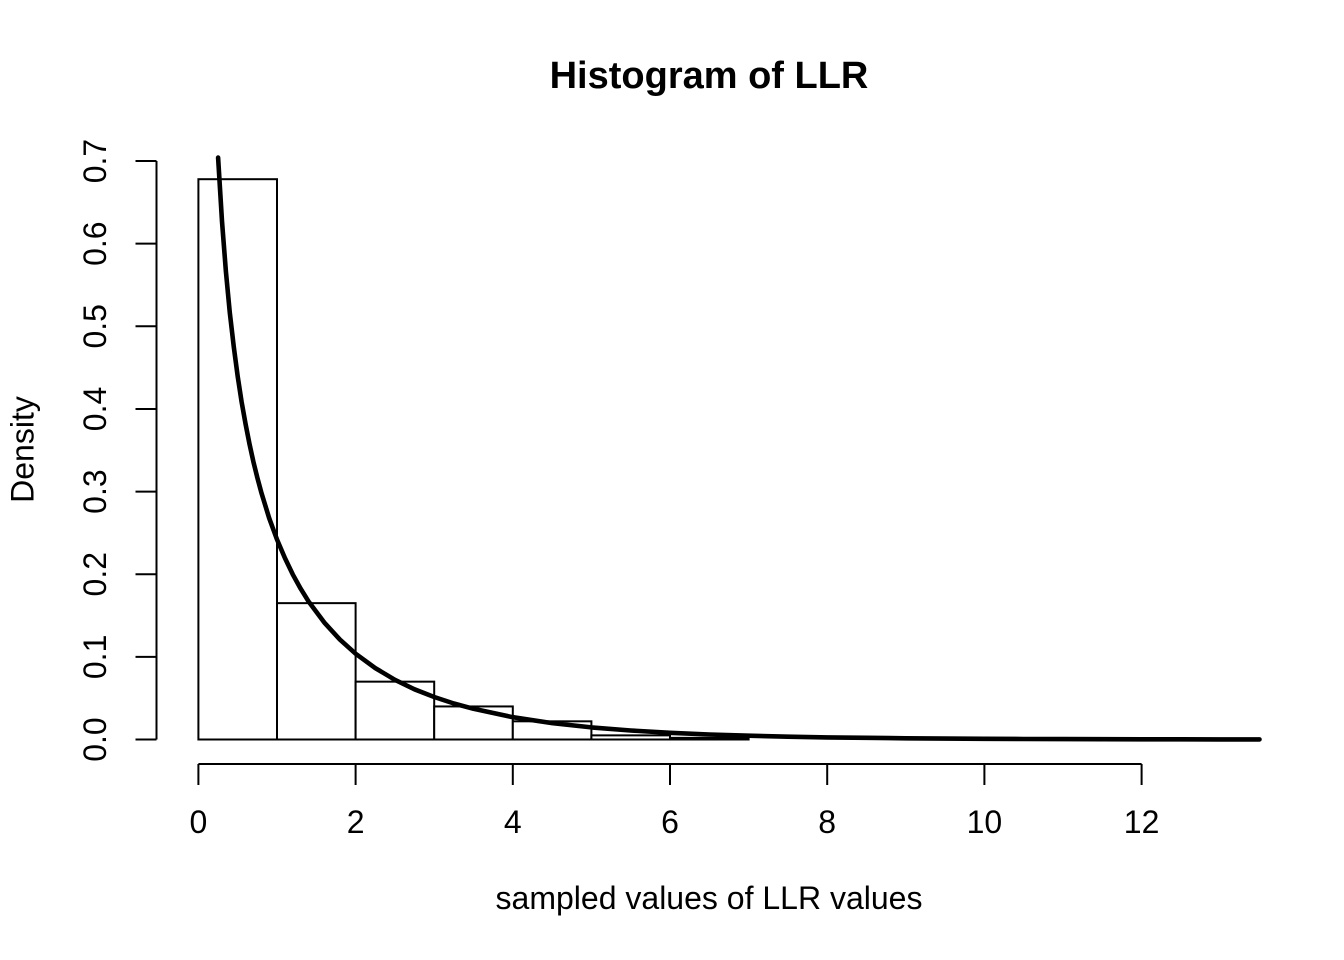 This screenshot has width=1344, height=960. Describe the element at coordinates (1142, 822) in the screenshot. I see `x-tick-label: 12` at that location.